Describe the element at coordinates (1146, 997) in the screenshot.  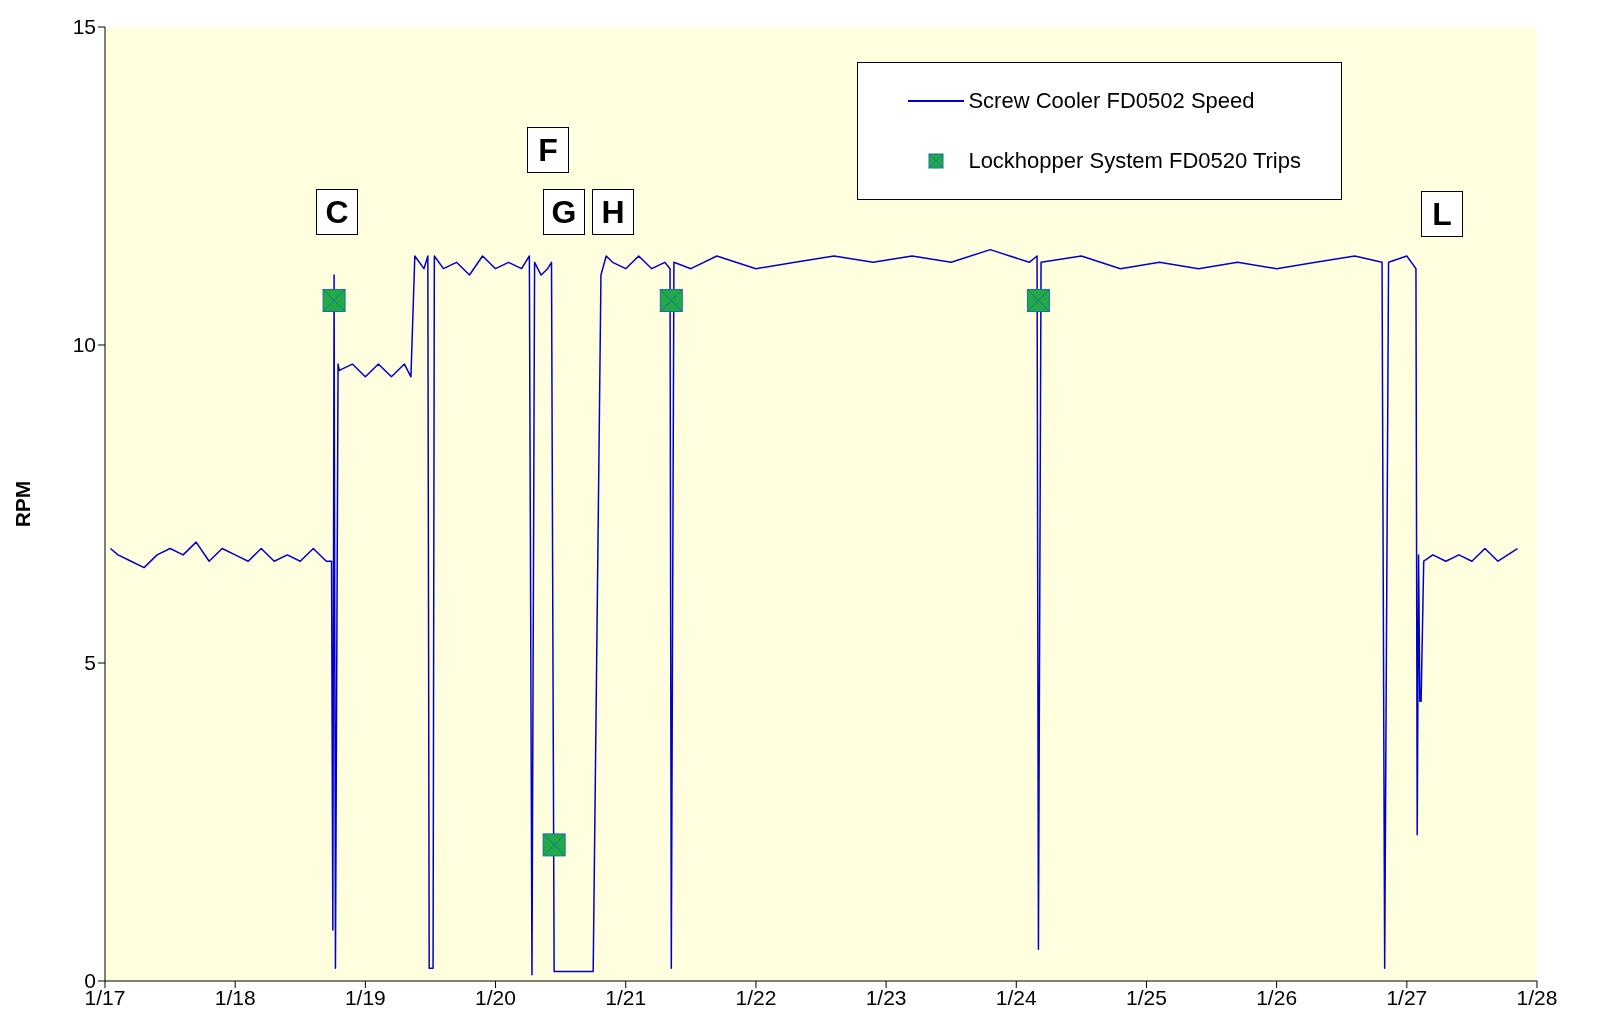
I see `x-tick-label: 1/25` at that location.